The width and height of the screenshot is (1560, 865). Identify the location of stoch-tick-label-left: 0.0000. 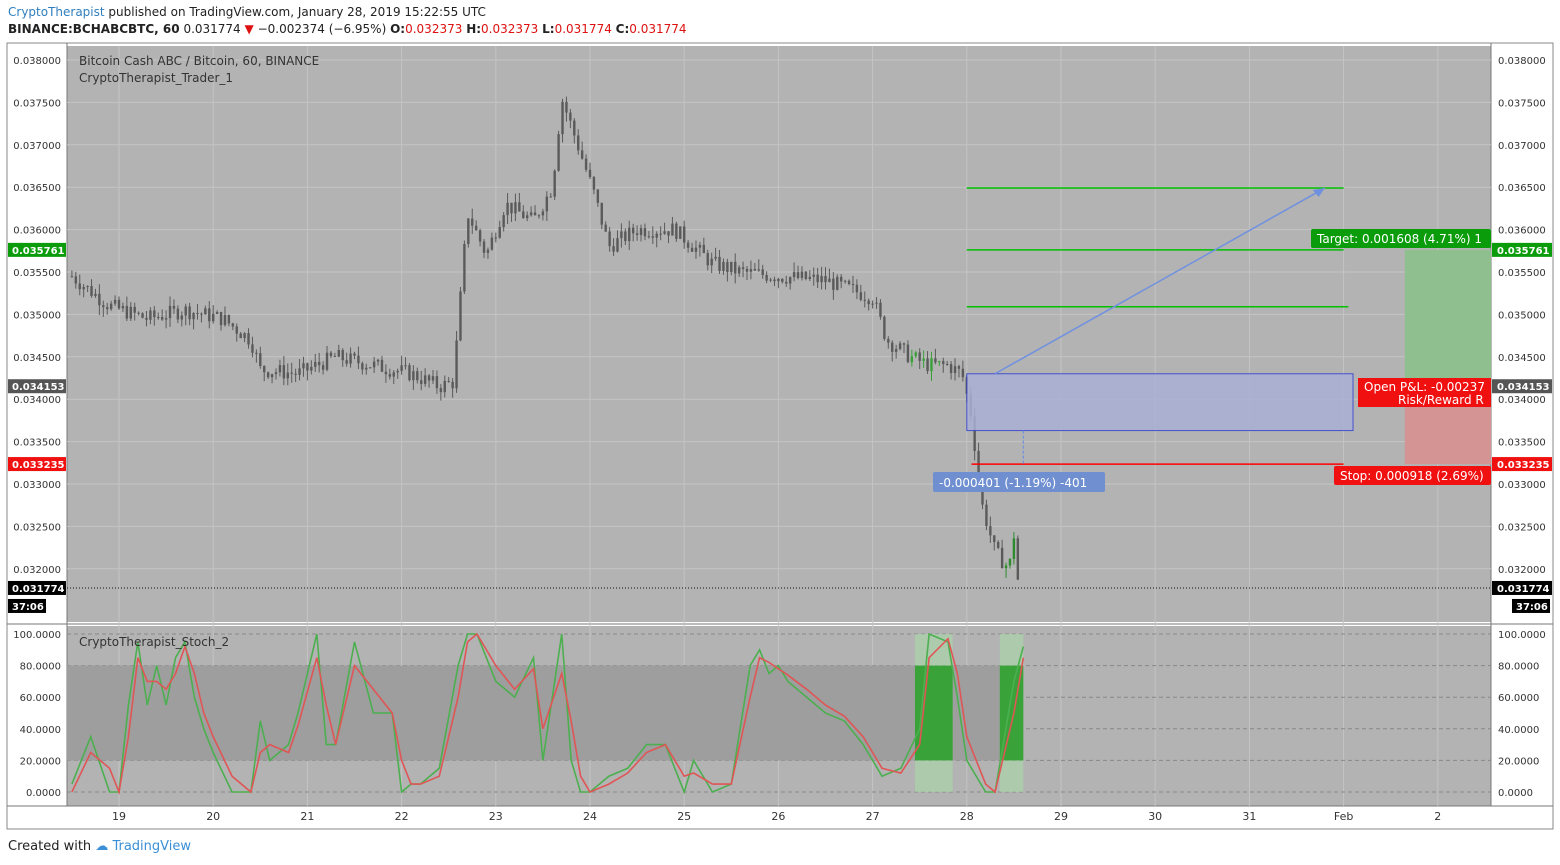
(43, 793).